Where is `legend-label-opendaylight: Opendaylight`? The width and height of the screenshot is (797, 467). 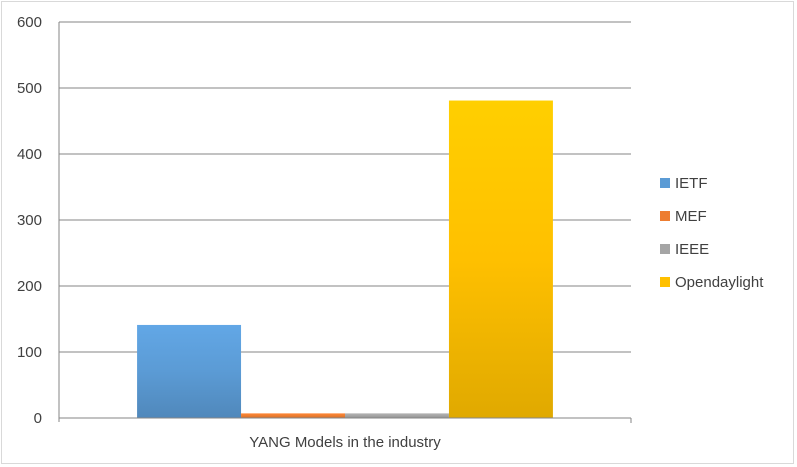 legend-label-opendaylight: Opendaylight is located at coordinates (719, 282).